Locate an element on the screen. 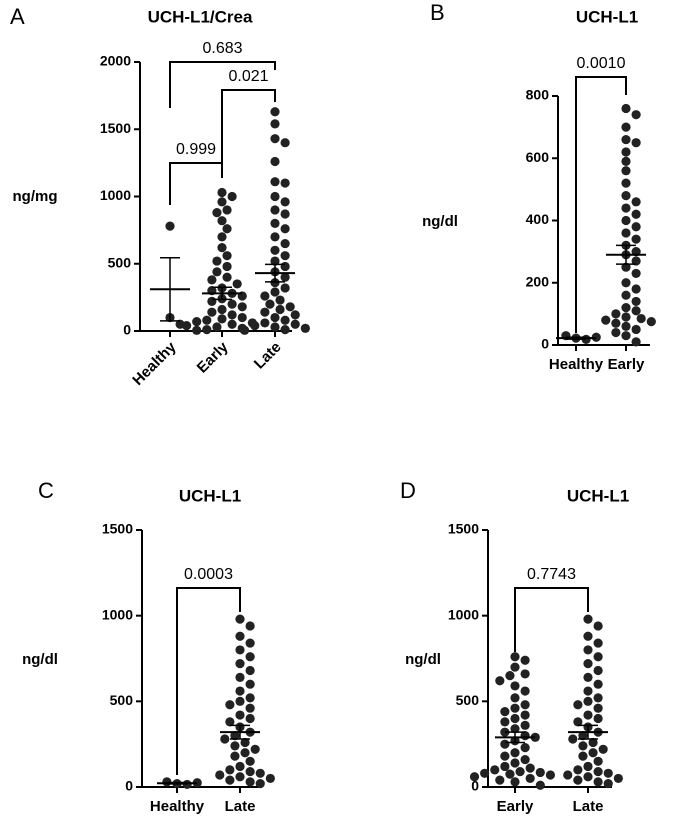  comparison-bracket is located at coordinates (551, 619).